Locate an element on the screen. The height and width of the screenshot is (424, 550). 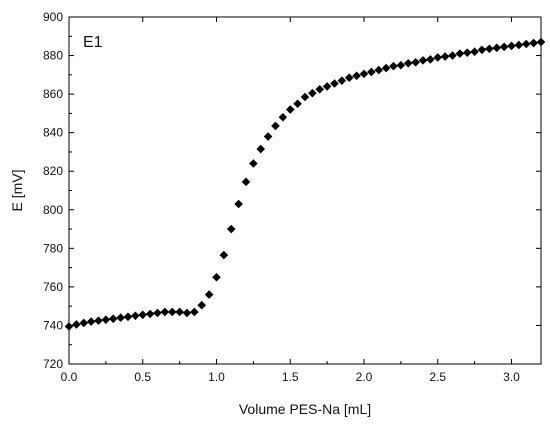
x-tick-label: 2.0 is located at coordinates (364, 377).